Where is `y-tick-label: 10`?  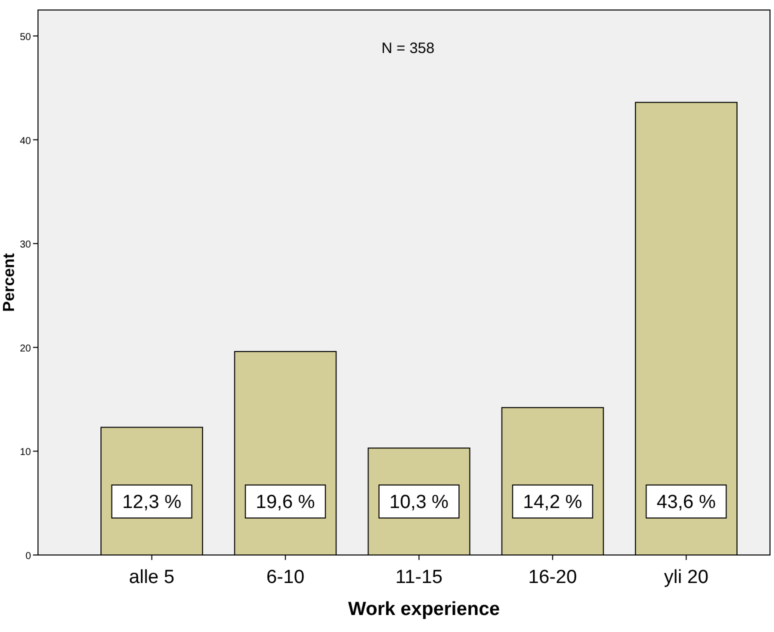 y-tick-label: 10 is located at coordinates (26, 452).